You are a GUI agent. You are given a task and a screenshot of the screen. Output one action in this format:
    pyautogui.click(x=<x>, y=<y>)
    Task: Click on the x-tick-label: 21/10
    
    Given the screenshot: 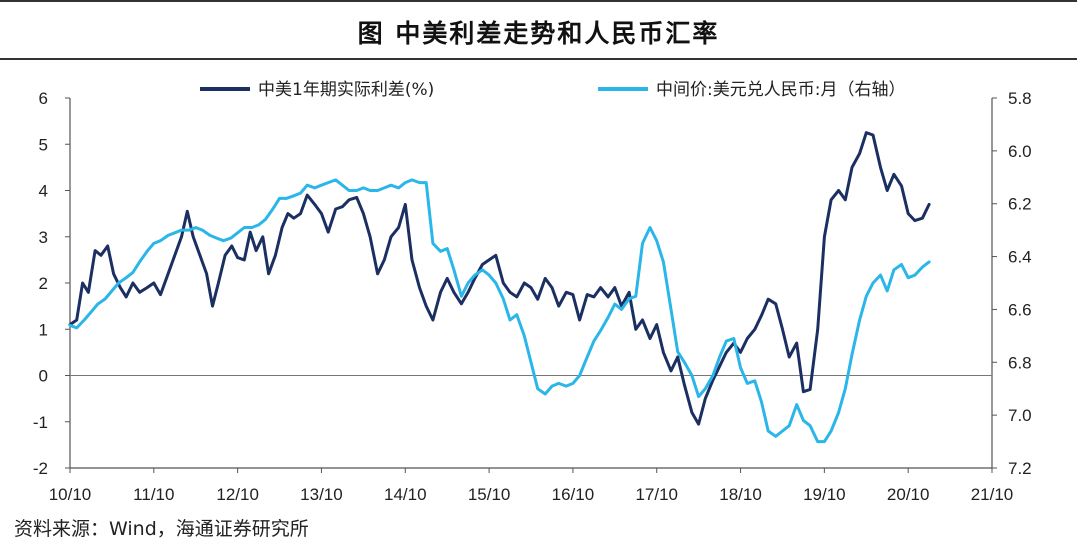 What is the action you would take?
    pyautogui.click(x=992, y=494)
    